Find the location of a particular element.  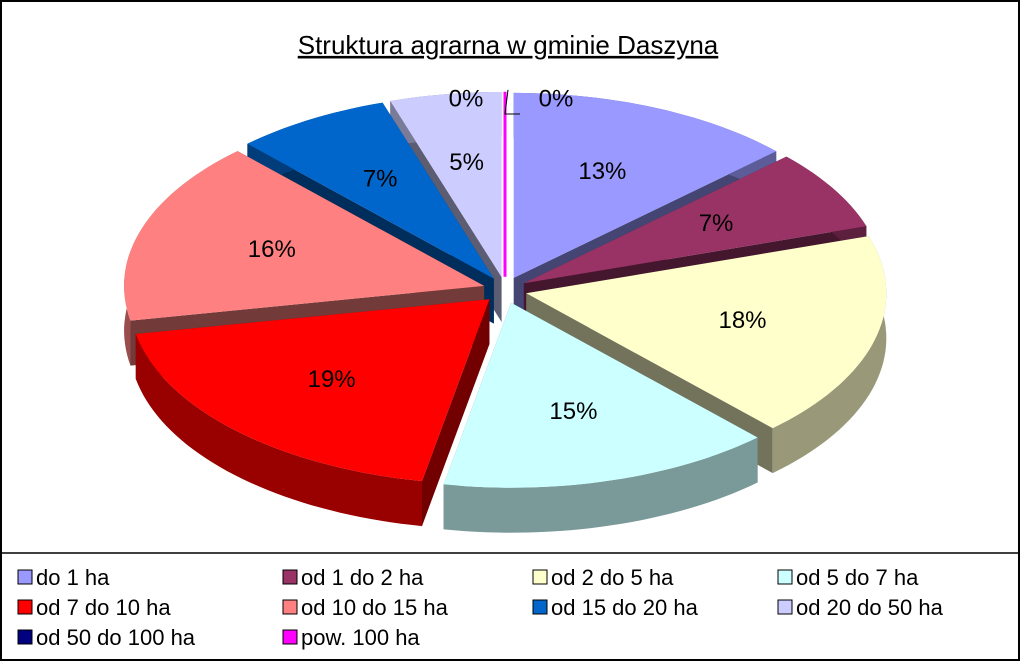

legend-label: od 10 do 15 ha is located at coordinates (375, 607).